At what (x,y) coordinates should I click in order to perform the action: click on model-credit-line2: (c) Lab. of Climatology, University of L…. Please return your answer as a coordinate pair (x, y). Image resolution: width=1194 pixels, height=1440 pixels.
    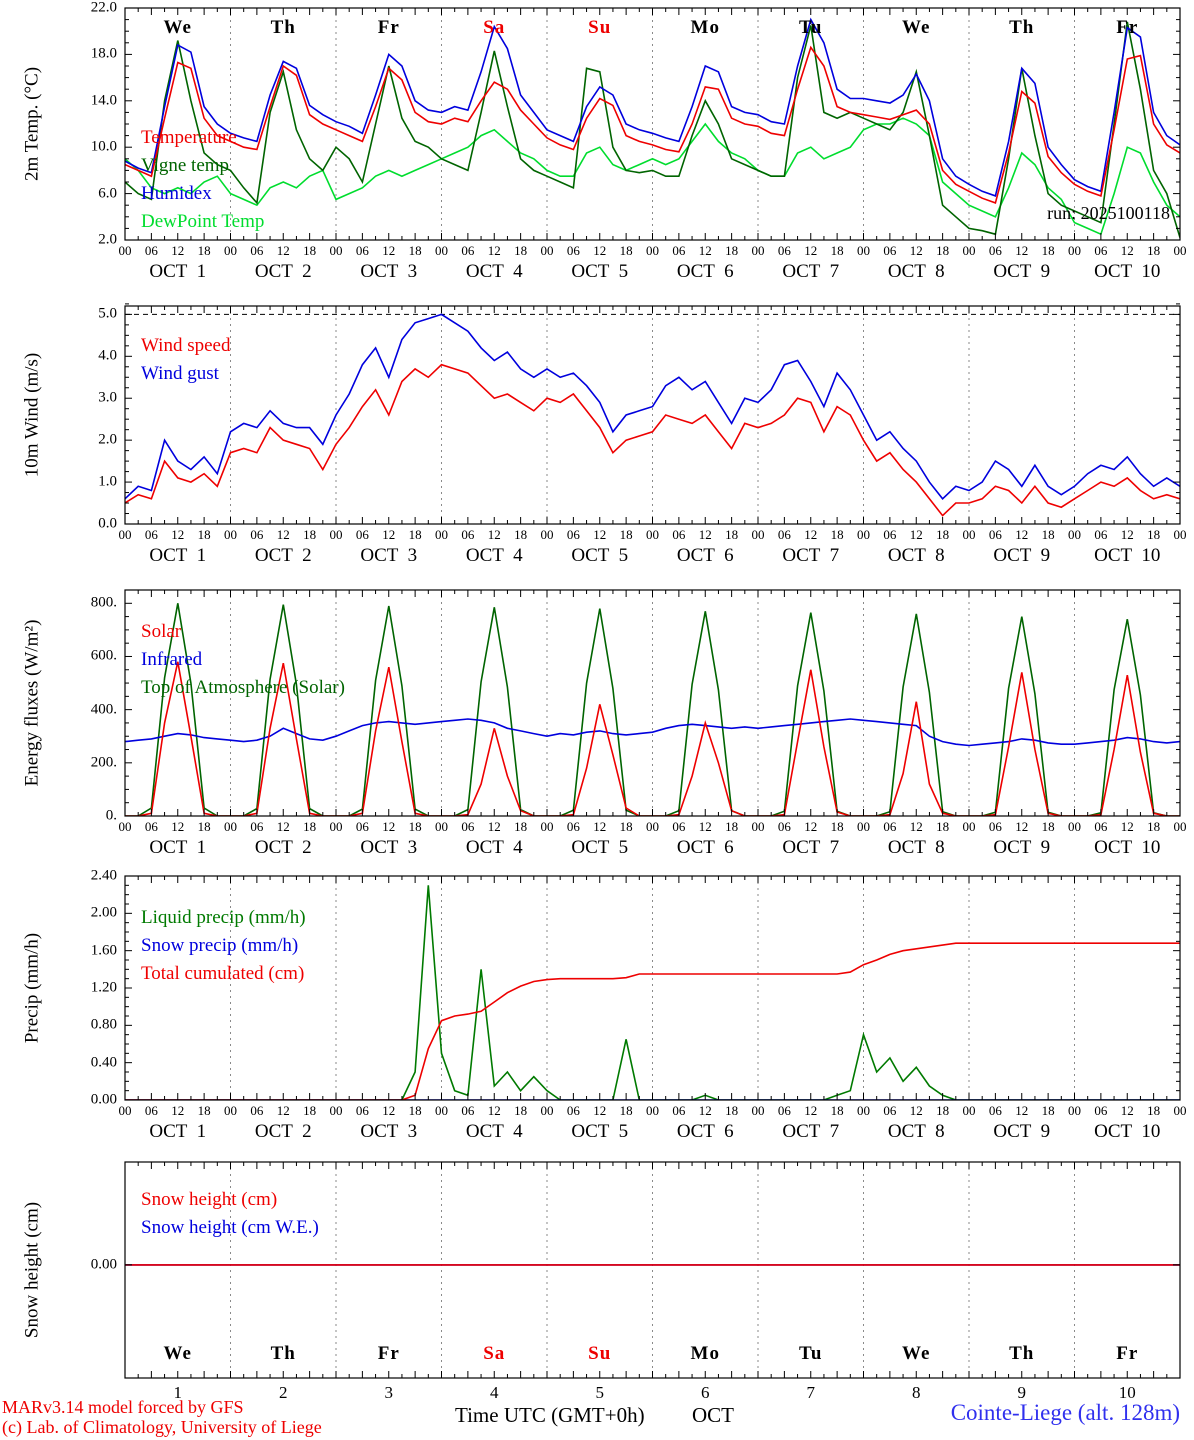
    Looking at the image, I should click on (162, 1427).